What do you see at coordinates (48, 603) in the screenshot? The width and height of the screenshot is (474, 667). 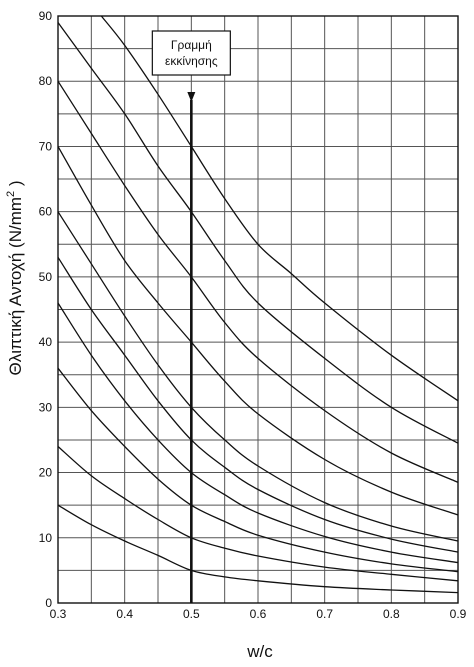 I see `y-tick-label: 0` at bounding box center [48, 603].